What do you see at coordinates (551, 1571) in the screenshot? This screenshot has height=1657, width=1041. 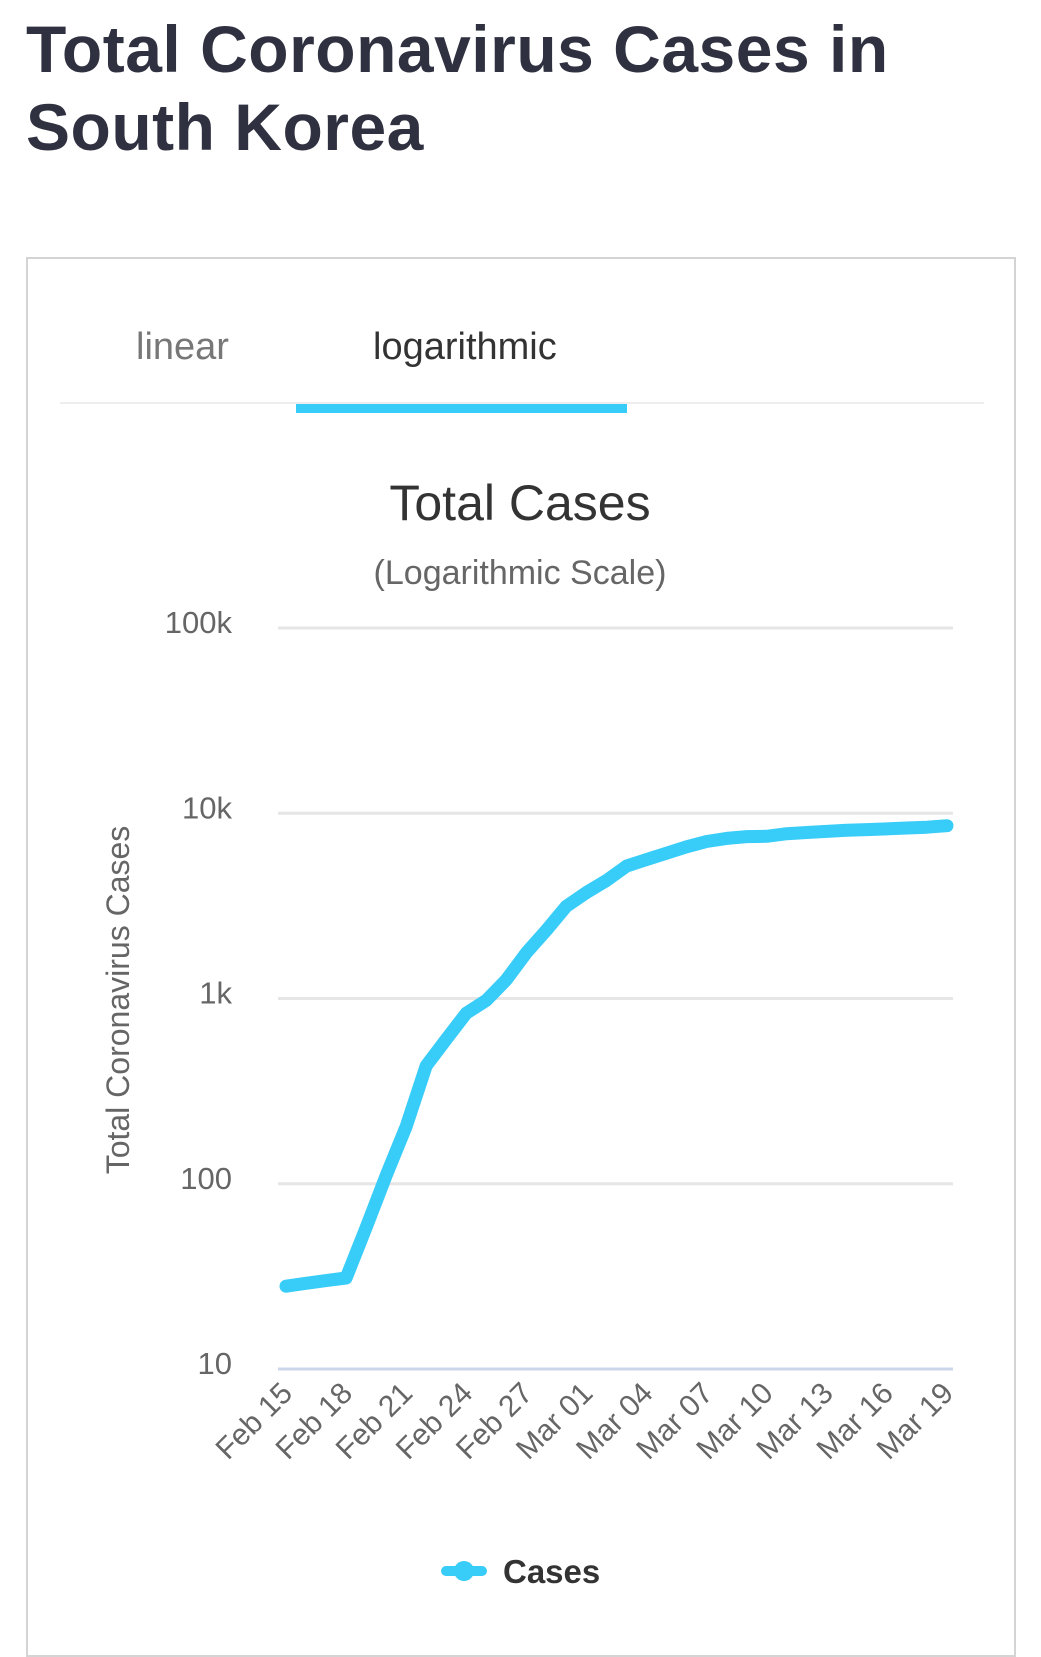 I see `legend-label-cases: Cases` at bounding box center [551, 1571].